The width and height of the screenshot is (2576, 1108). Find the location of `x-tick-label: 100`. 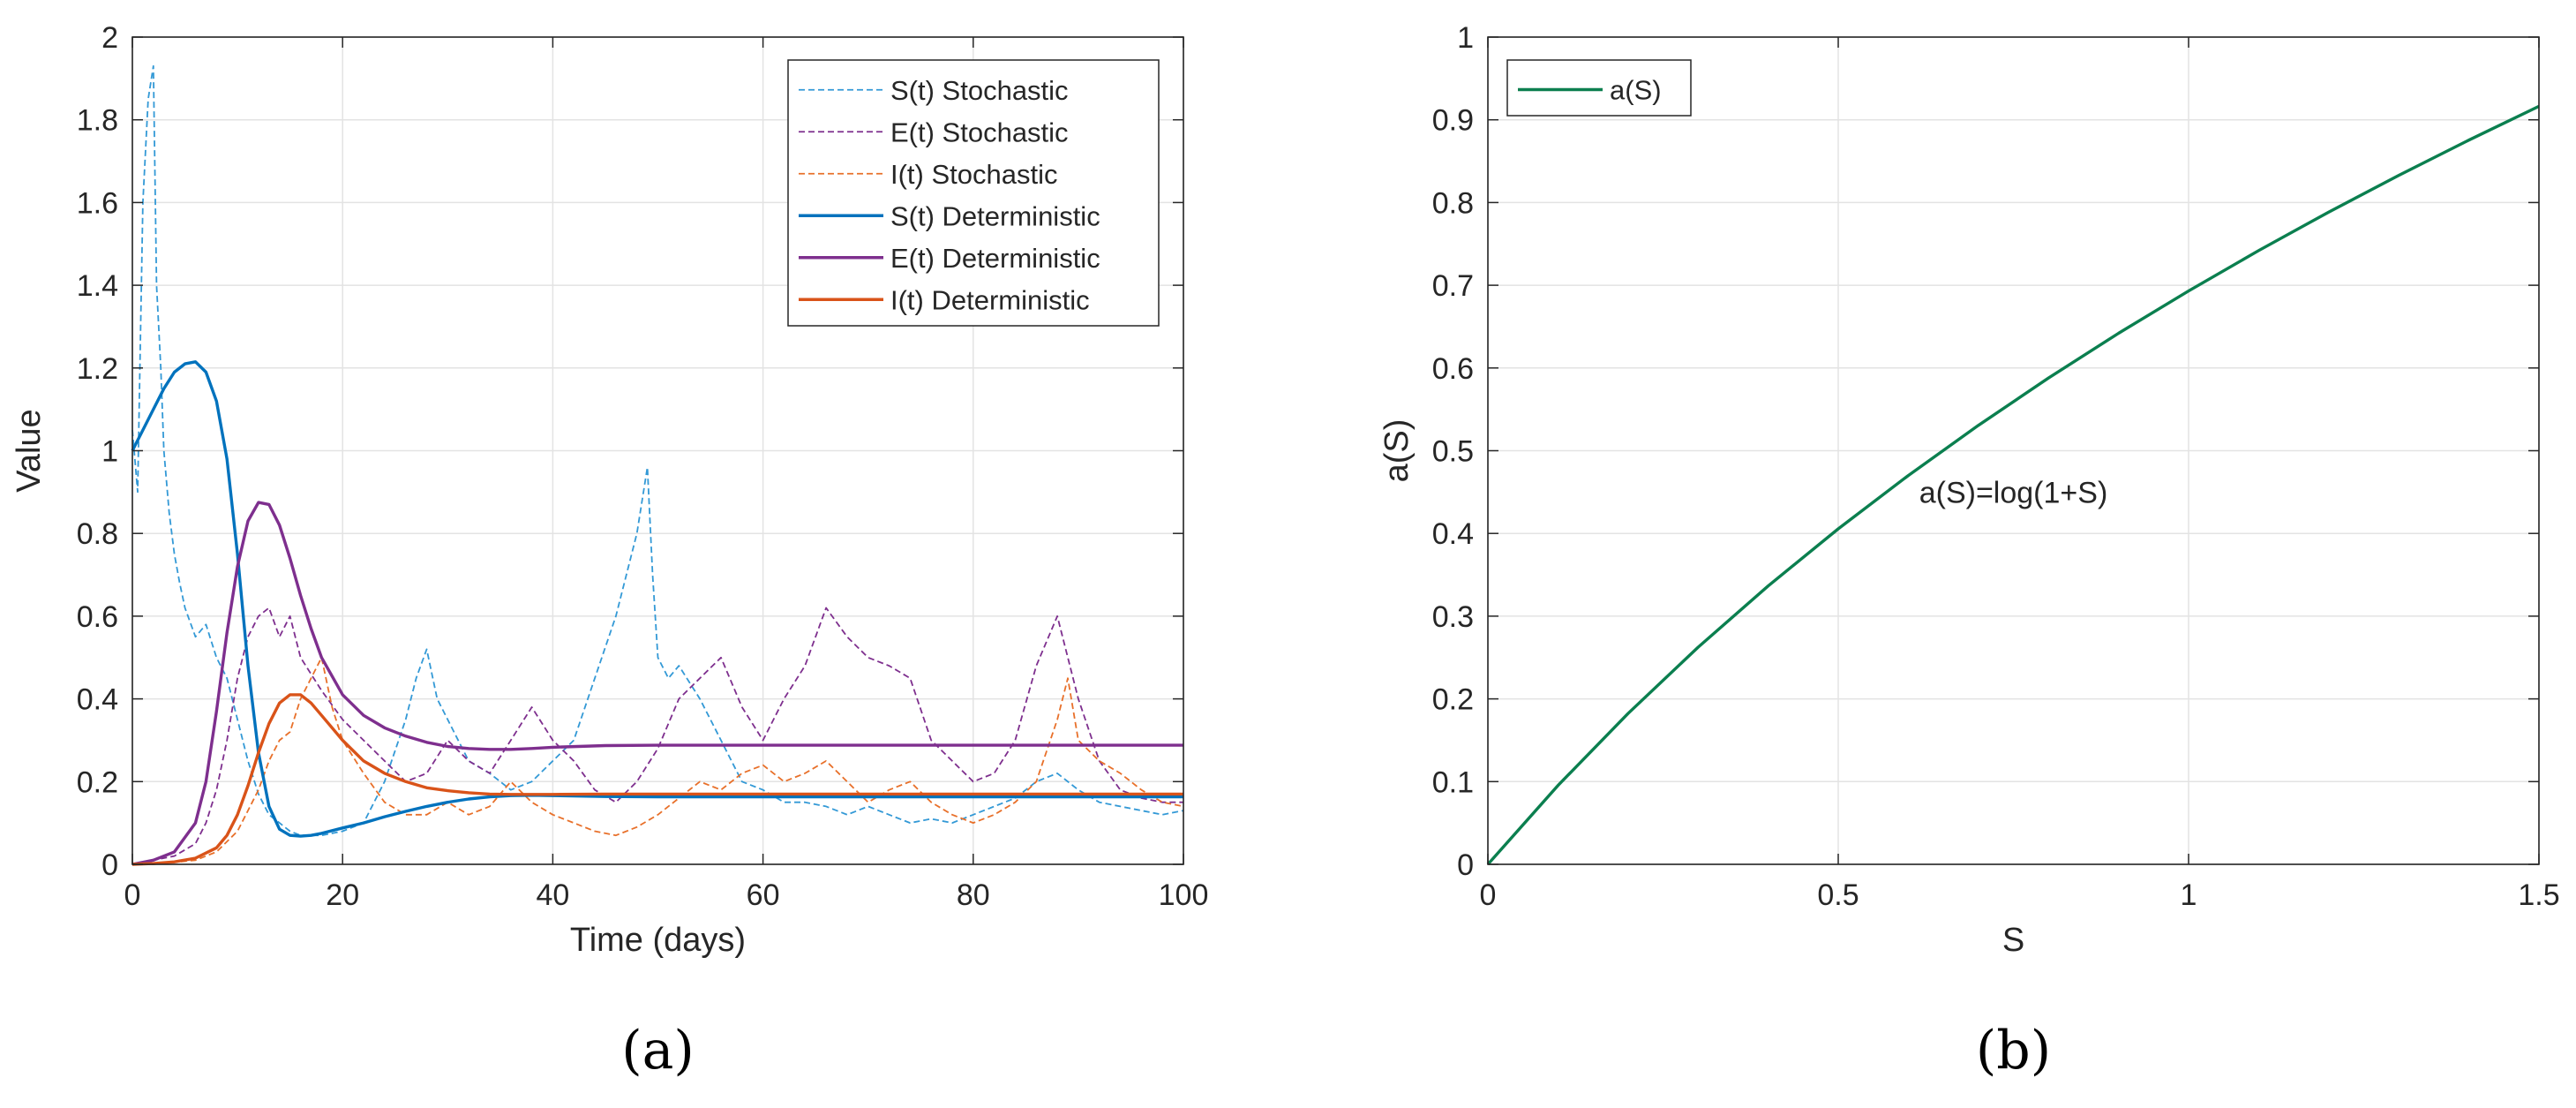

x-tick-label: 100 is located at coordinates (1184, 895).